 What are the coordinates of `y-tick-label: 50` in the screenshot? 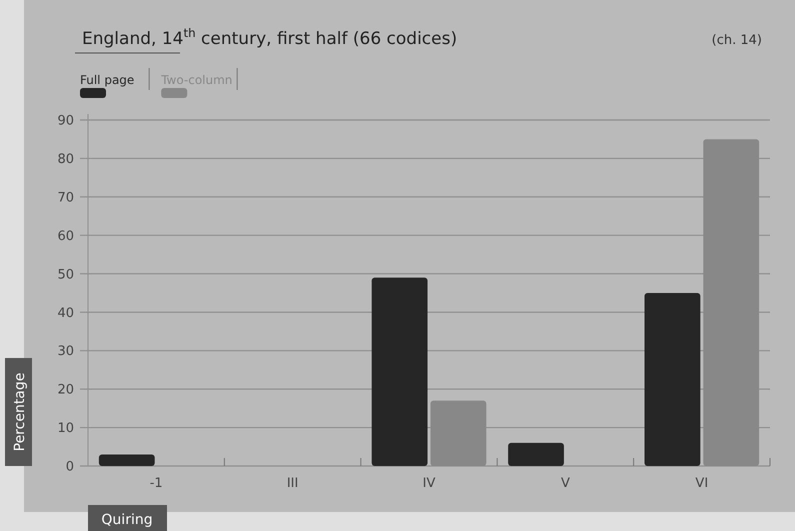 It's located at (65, 274).